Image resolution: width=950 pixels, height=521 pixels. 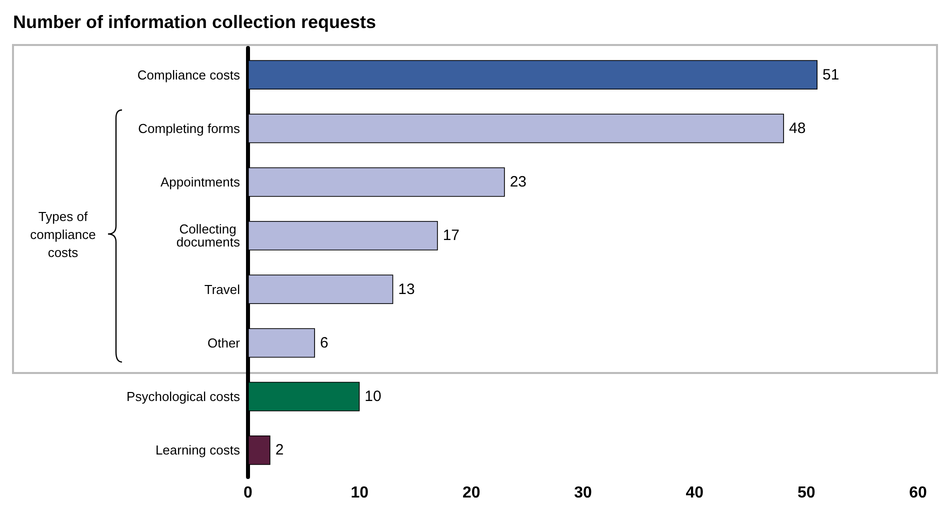 I want to click on data-label: 48, so click(x=797, y=128).